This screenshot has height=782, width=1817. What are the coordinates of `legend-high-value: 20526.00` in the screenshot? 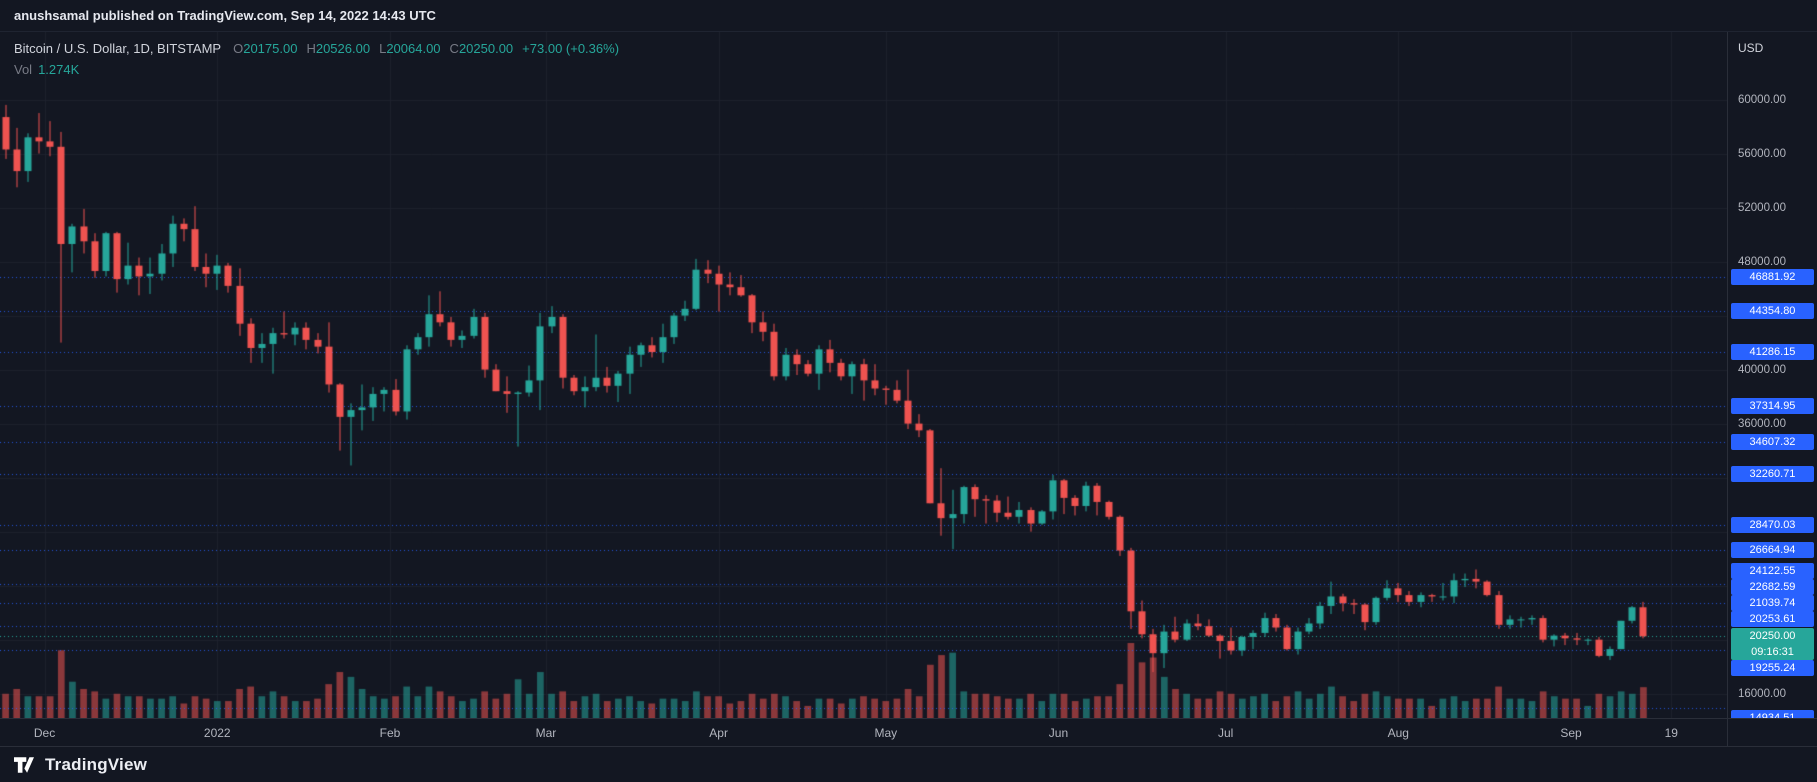 It's located at (343, 48).